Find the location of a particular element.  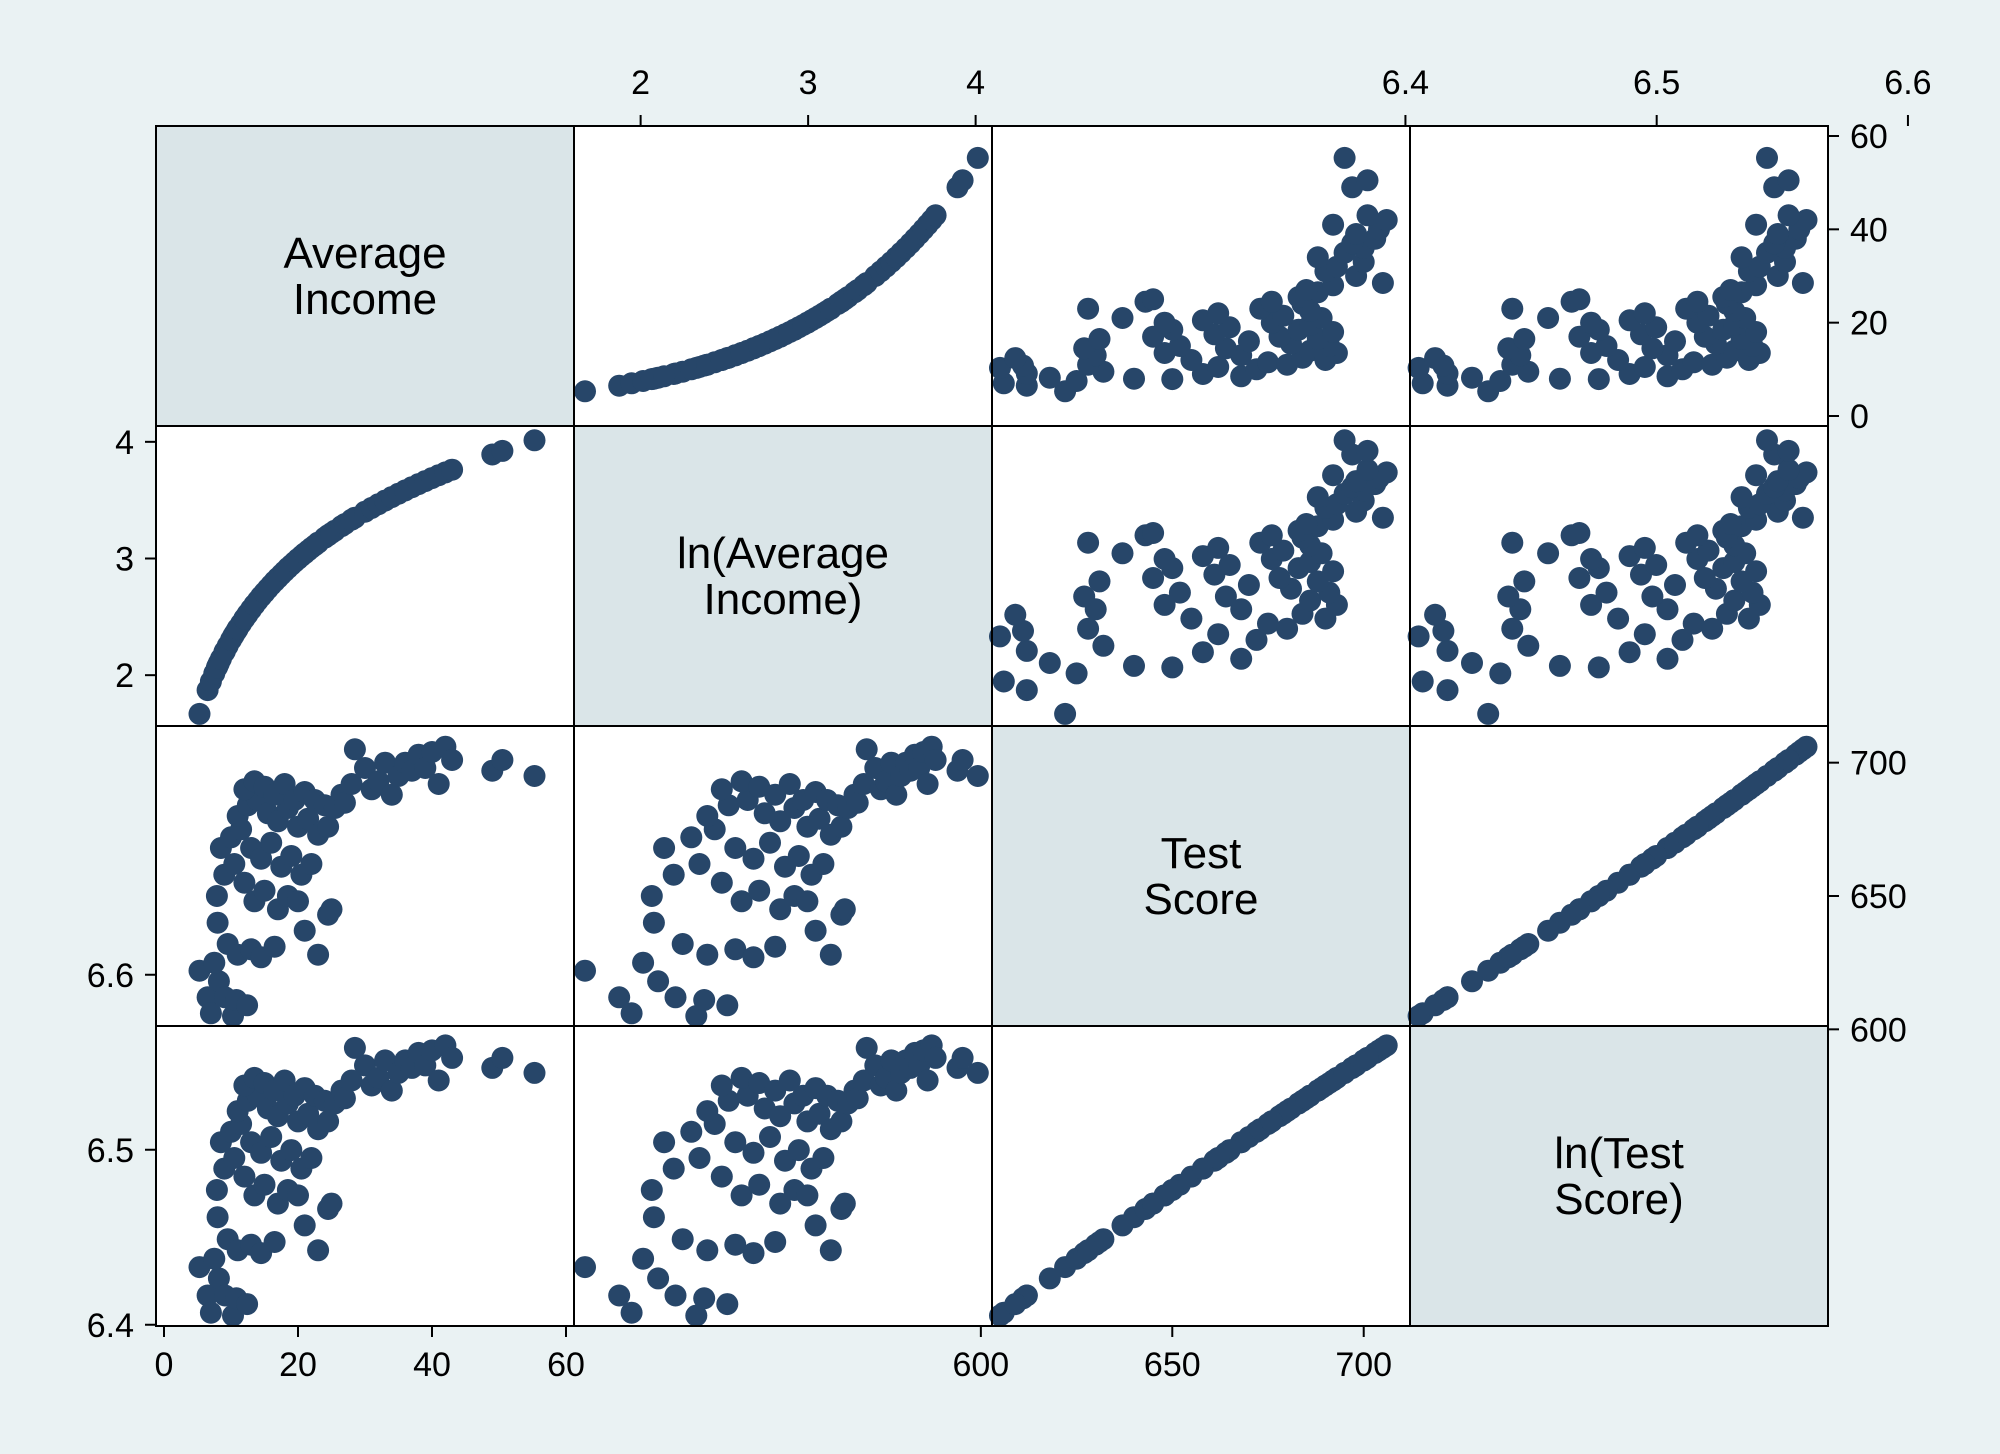

cell-average-income-vs-ln-average-income is located at coordinates (783, 276).